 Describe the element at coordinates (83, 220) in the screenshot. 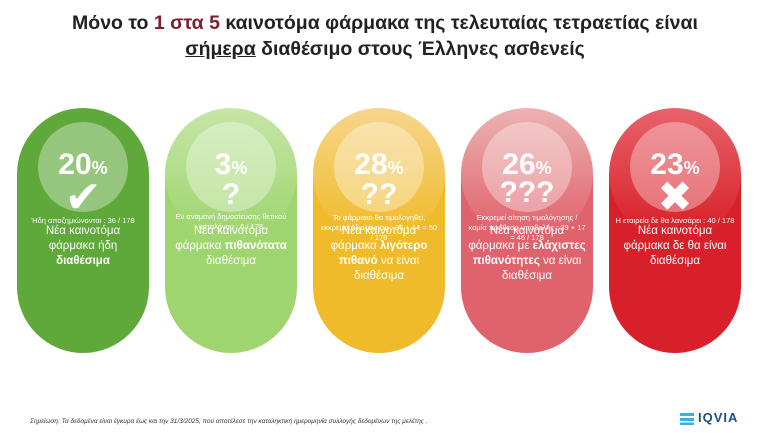

I see `card-note: Ήδη αποζημιώνονται : 36 / 178` at that location.